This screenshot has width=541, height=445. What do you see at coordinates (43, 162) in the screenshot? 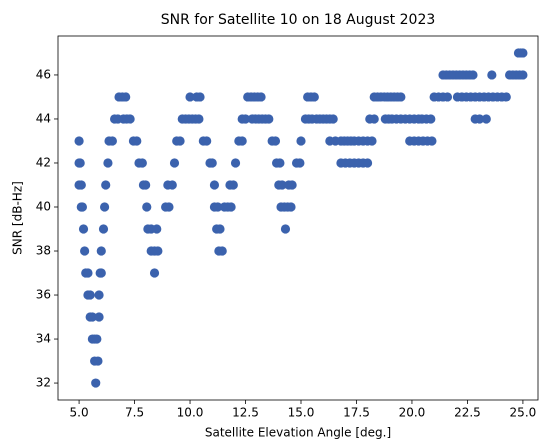
I see `y-tick-label: 42` at bounding box center [43, 162].